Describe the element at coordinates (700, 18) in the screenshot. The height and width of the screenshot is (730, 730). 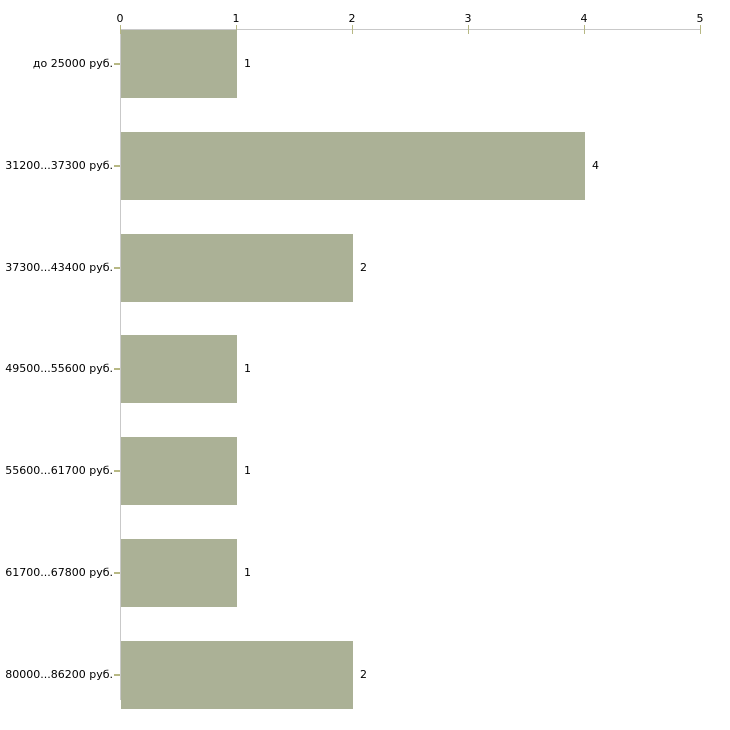
I see `x-tick-label: 5` at that location.